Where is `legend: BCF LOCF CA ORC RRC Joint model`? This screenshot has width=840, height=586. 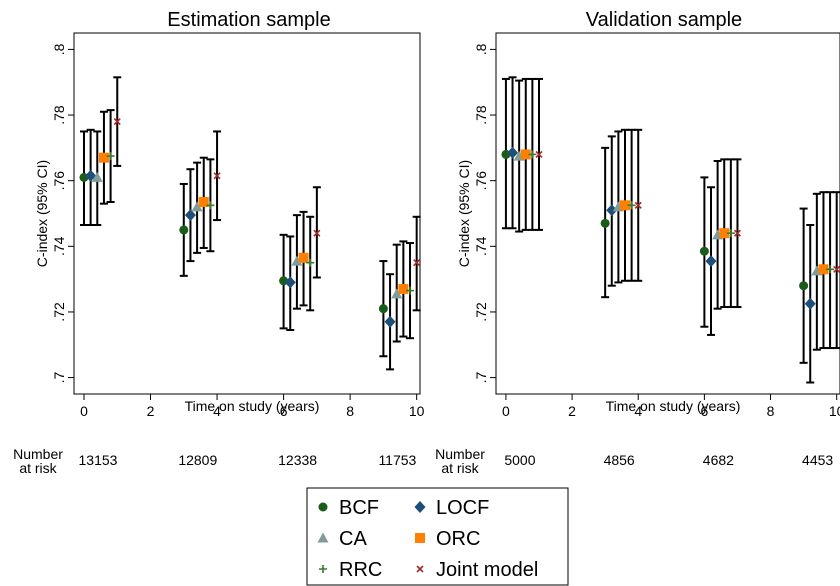 legend: BCF LOCF CA ORC RRC Joint model is located at coordinates (437, 536).